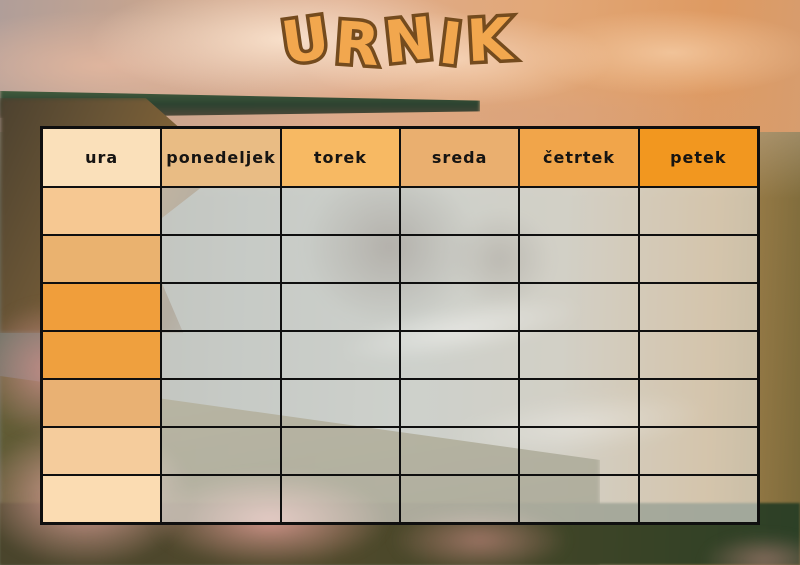 The width and height of the screenshot is (800, 565). What do you see at coordinates (102, 157) in the screenshot?
I see `header-hour-0: ura` at bounding box center [102, 157].